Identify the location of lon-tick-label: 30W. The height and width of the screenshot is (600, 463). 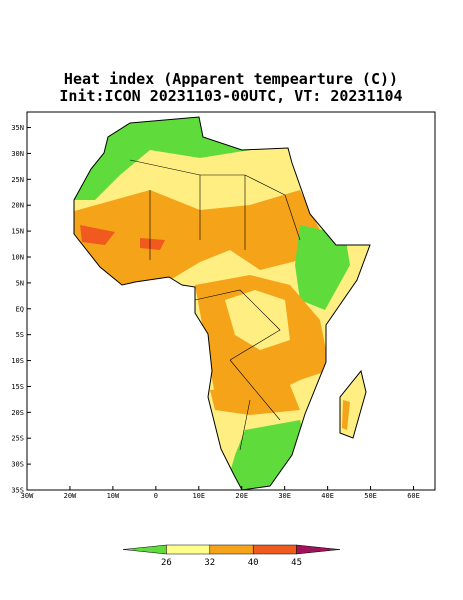
(27, 496).